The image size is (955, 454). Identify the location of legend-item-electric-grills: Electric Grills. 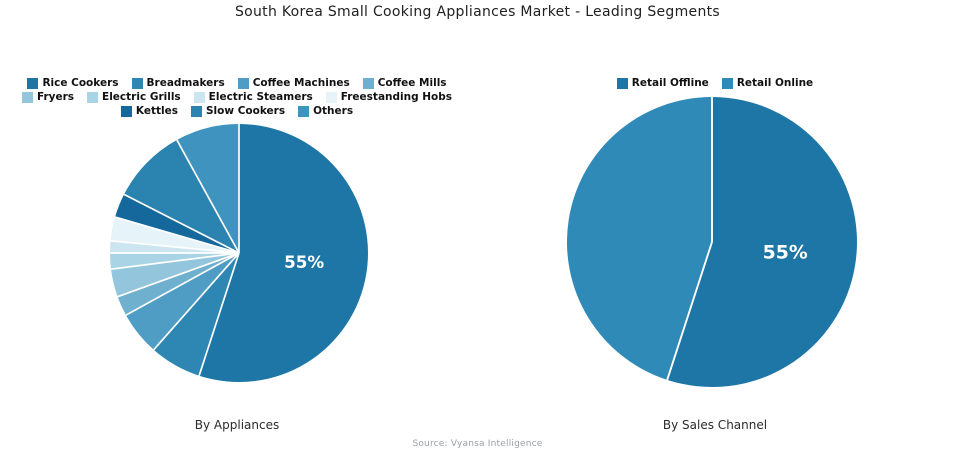
(134, 97).